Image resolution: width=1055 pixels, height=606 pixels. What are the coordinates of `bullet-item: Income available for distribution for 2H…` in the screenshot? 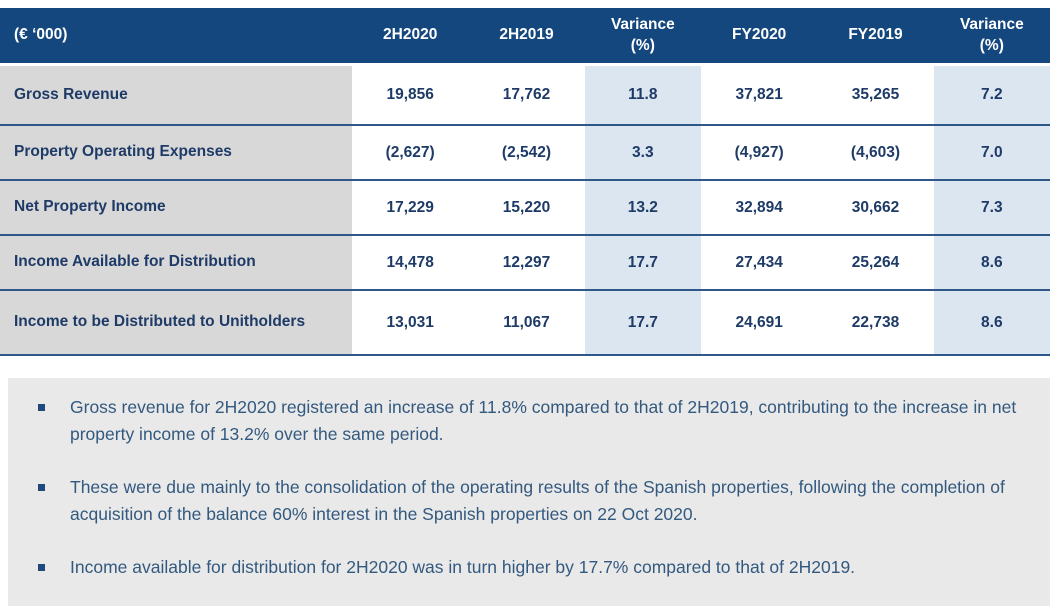 It's located at (533, 567).